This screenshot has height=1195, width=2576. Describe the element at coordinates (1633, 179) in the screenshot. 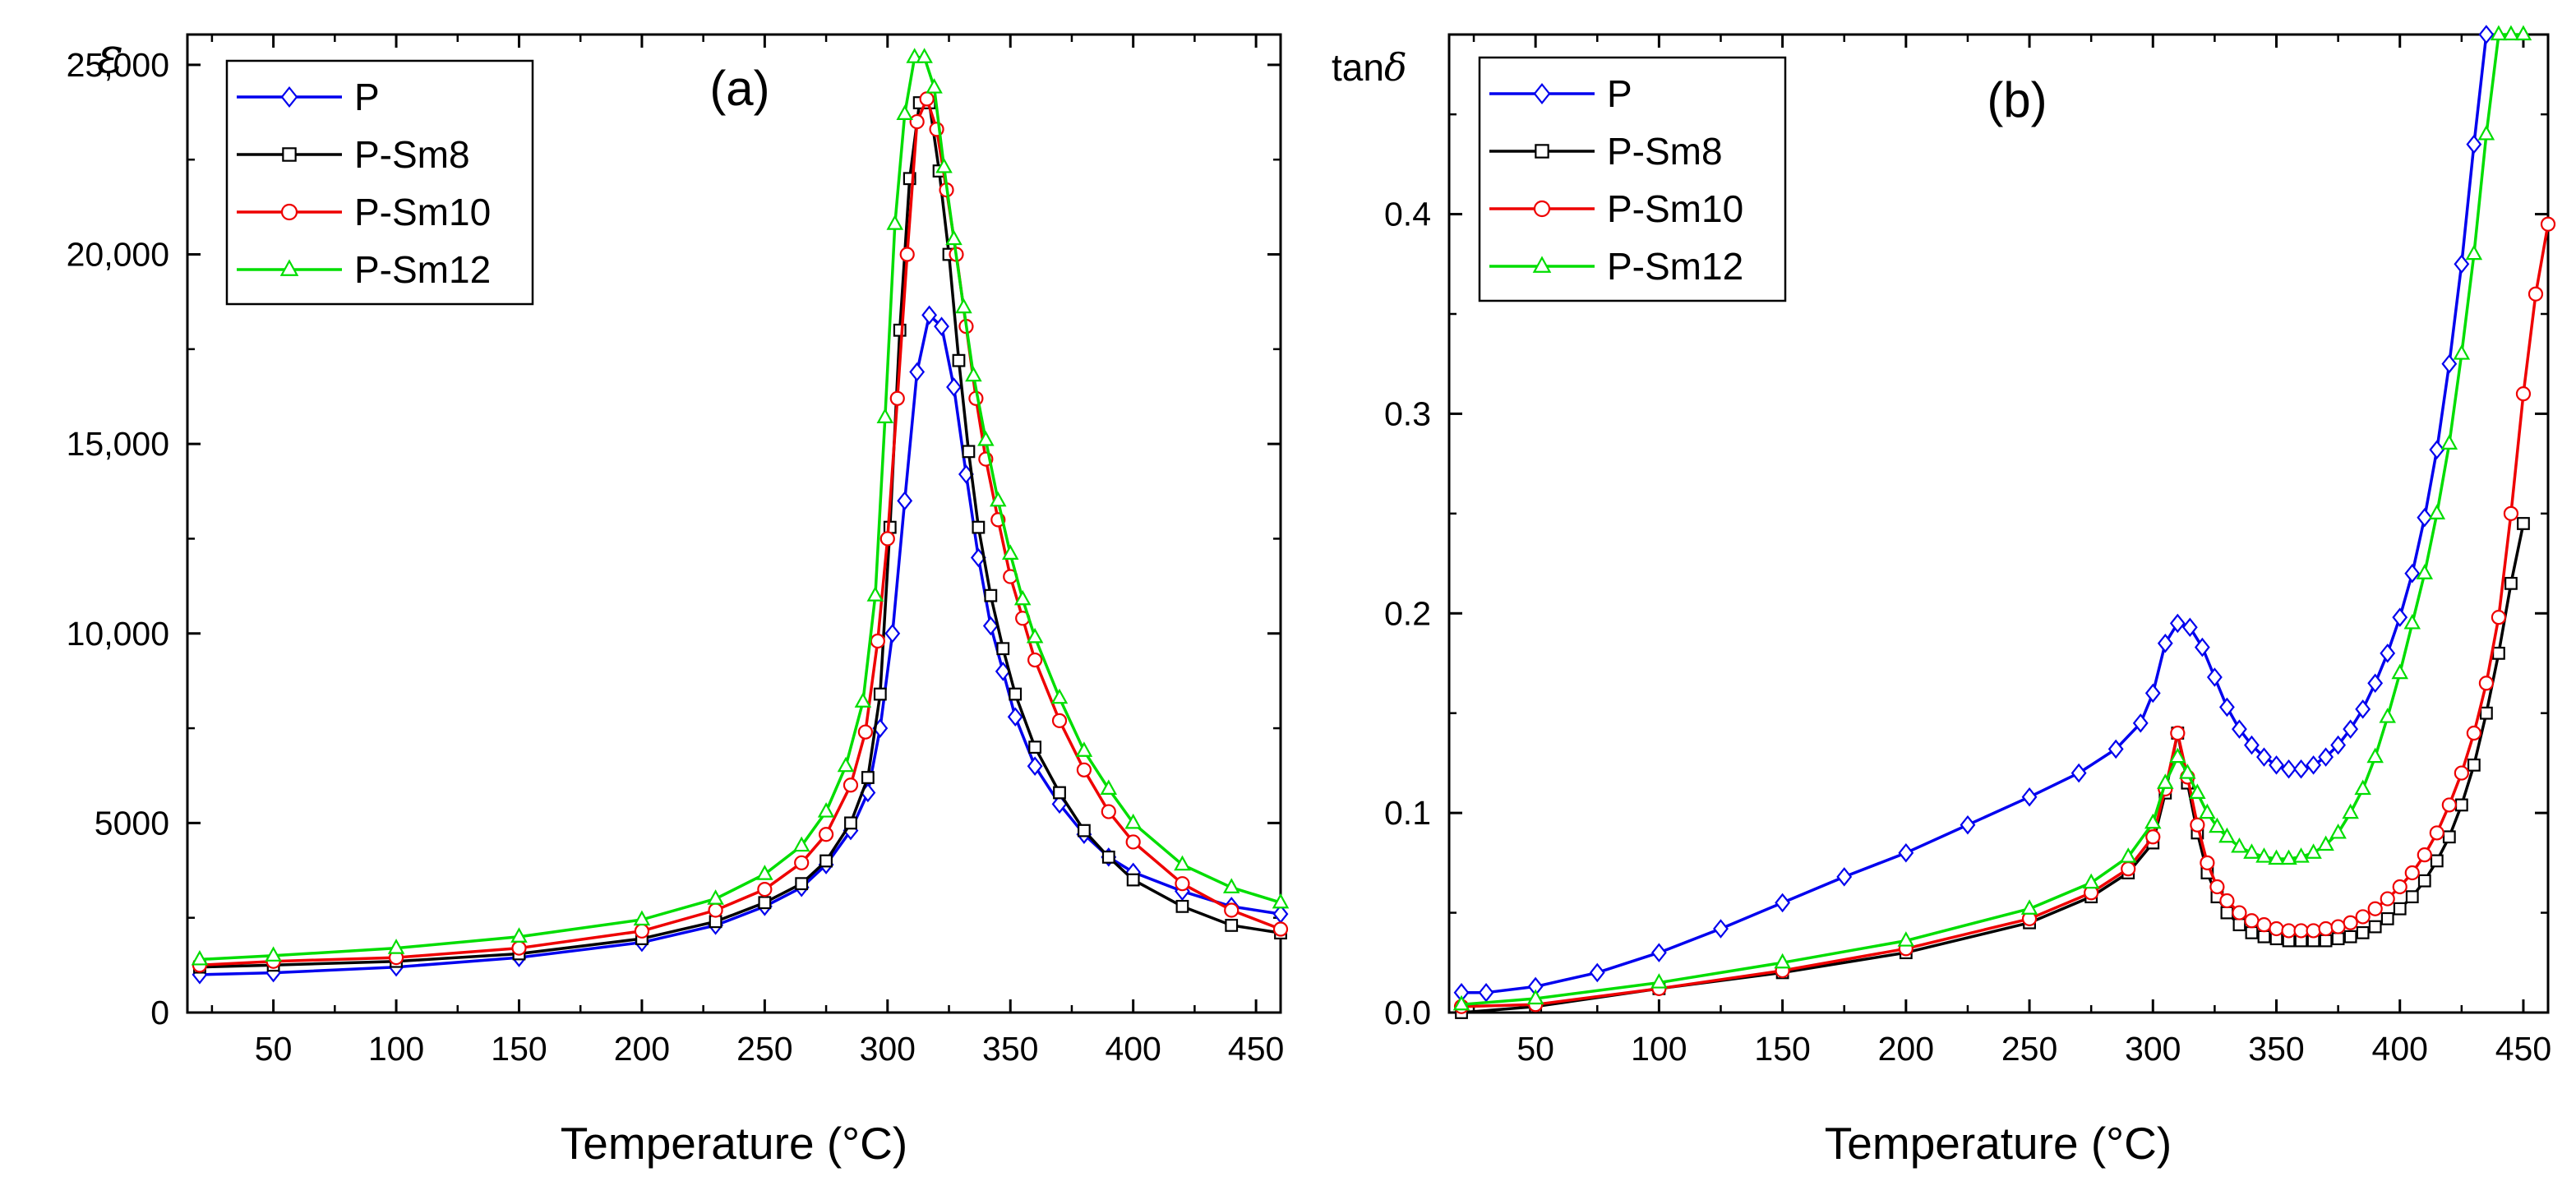

I see `legend-b: P P-Sm8 P-Sm10 P-Sm12` at that location.